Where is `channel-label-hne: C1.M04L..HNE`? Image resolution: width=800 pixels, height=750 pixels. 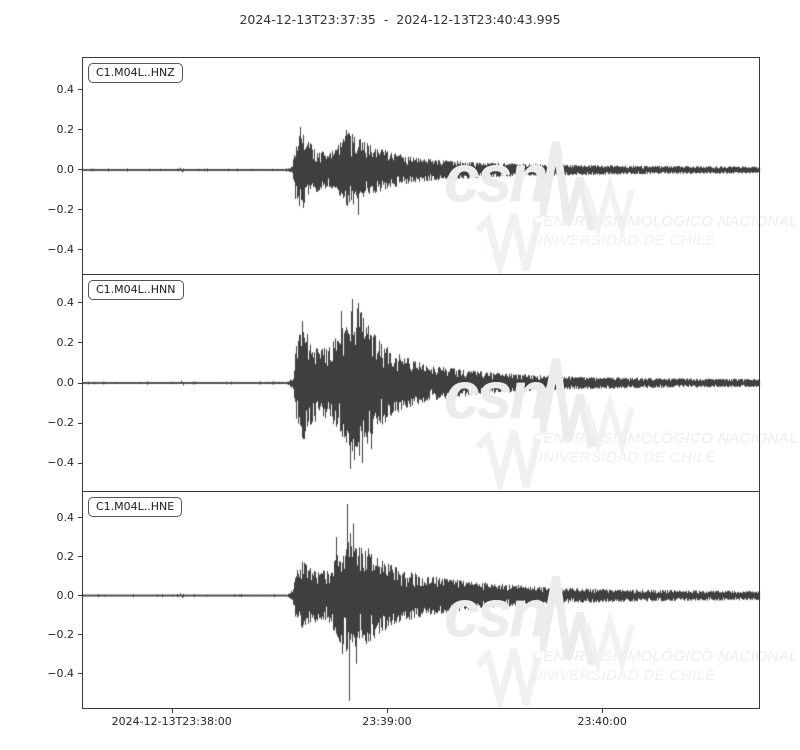 channel-label-hne: C1.M04L..HNE is located at coordinates (135, 507).